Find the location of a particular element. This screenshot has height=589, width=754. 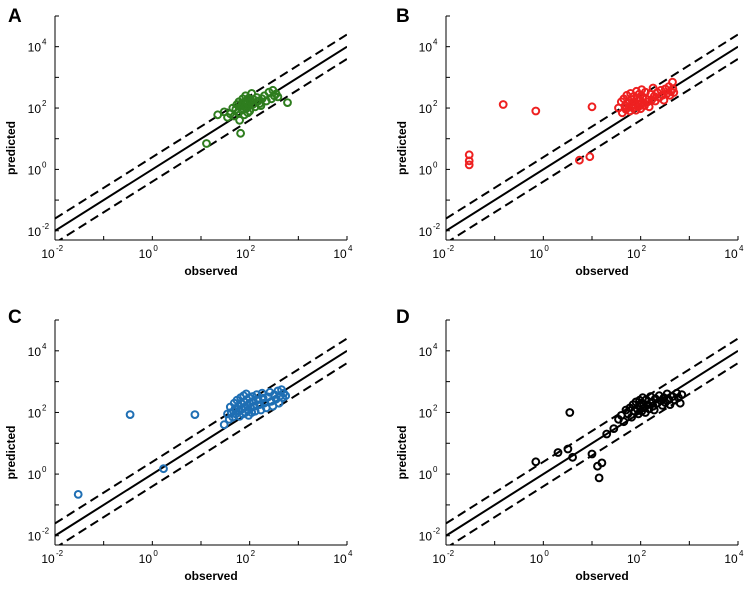

panel-label: A is located at coordinates (15, 16).